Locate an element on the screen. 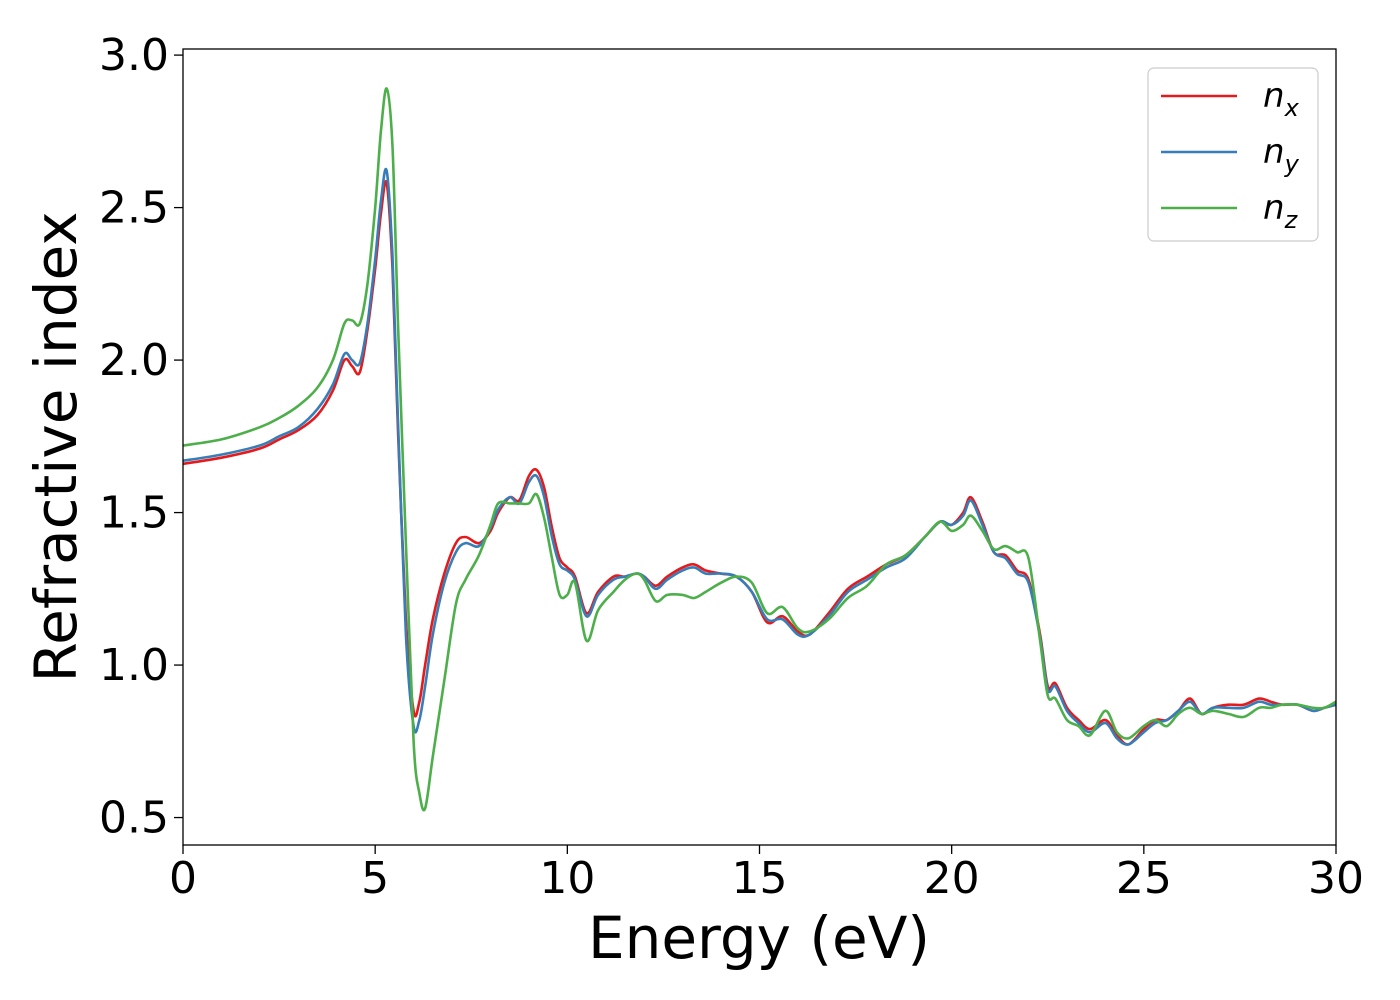 This screenshot has width=1400, height=1000. x-tick-label: 30 is located at coordinates (1336, 878).